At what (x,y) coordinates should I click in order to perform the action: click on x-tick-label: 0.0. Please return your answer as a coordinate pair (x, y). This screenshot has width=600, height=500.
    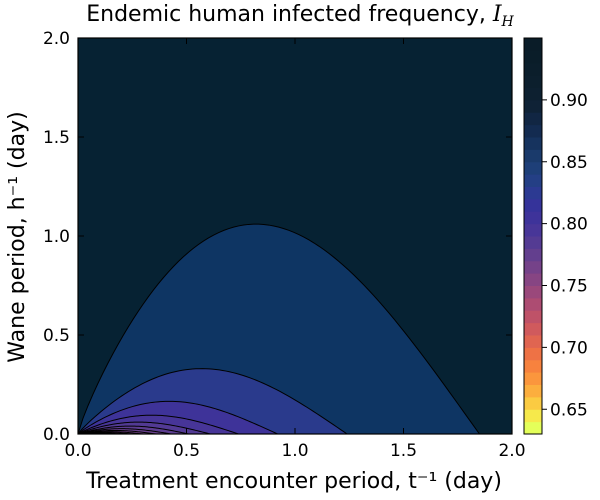
    Looking at the image, I should click on (77, 451).